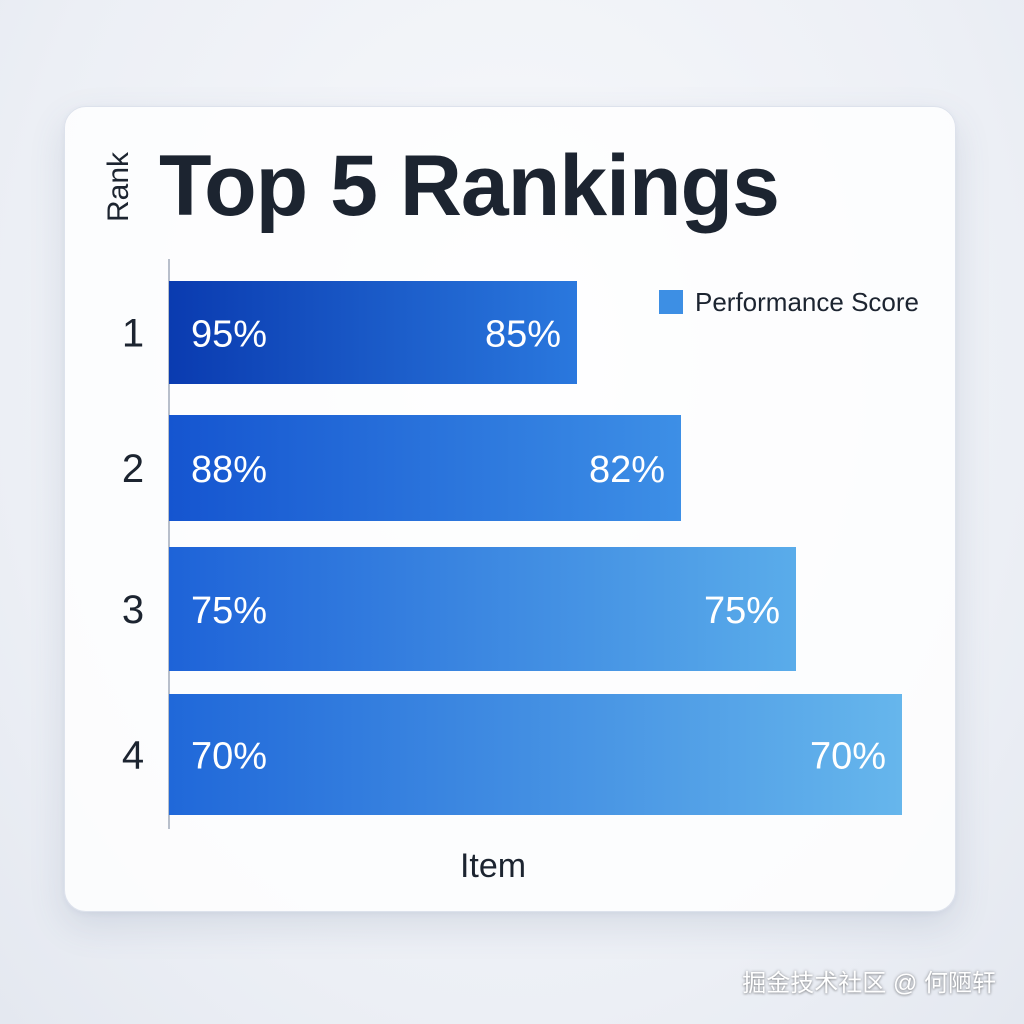 The height and width of the screenshot is (1024, 1024). Describe the element at coordinates (133, 610) in the screenshot. I see `y-tick-label: 3` at that location.